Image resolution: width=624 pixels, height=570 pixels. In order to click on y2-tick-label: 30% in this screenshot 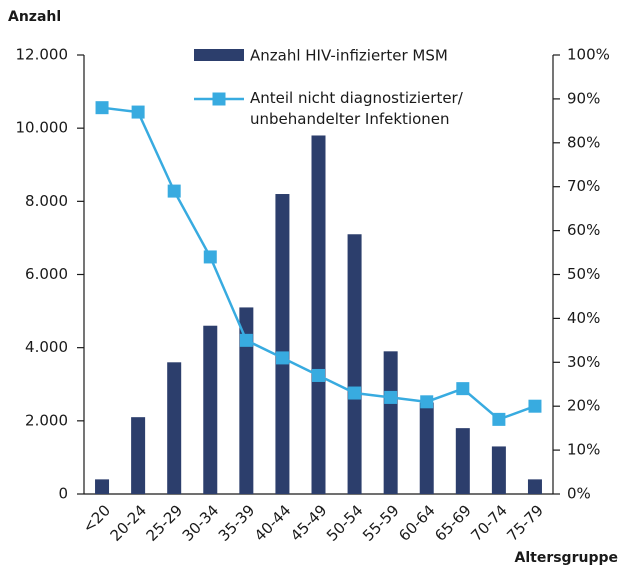, I will do `click(583, 362)`.